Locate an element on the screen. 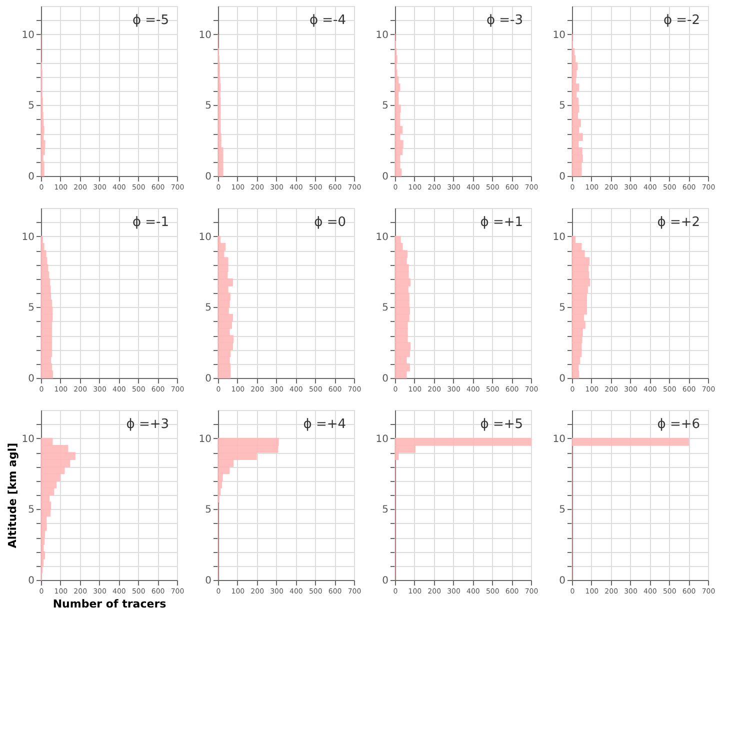 This screenshot has height=733, width=746. text: ϕ =-4 is located at coordinates (327, 20).